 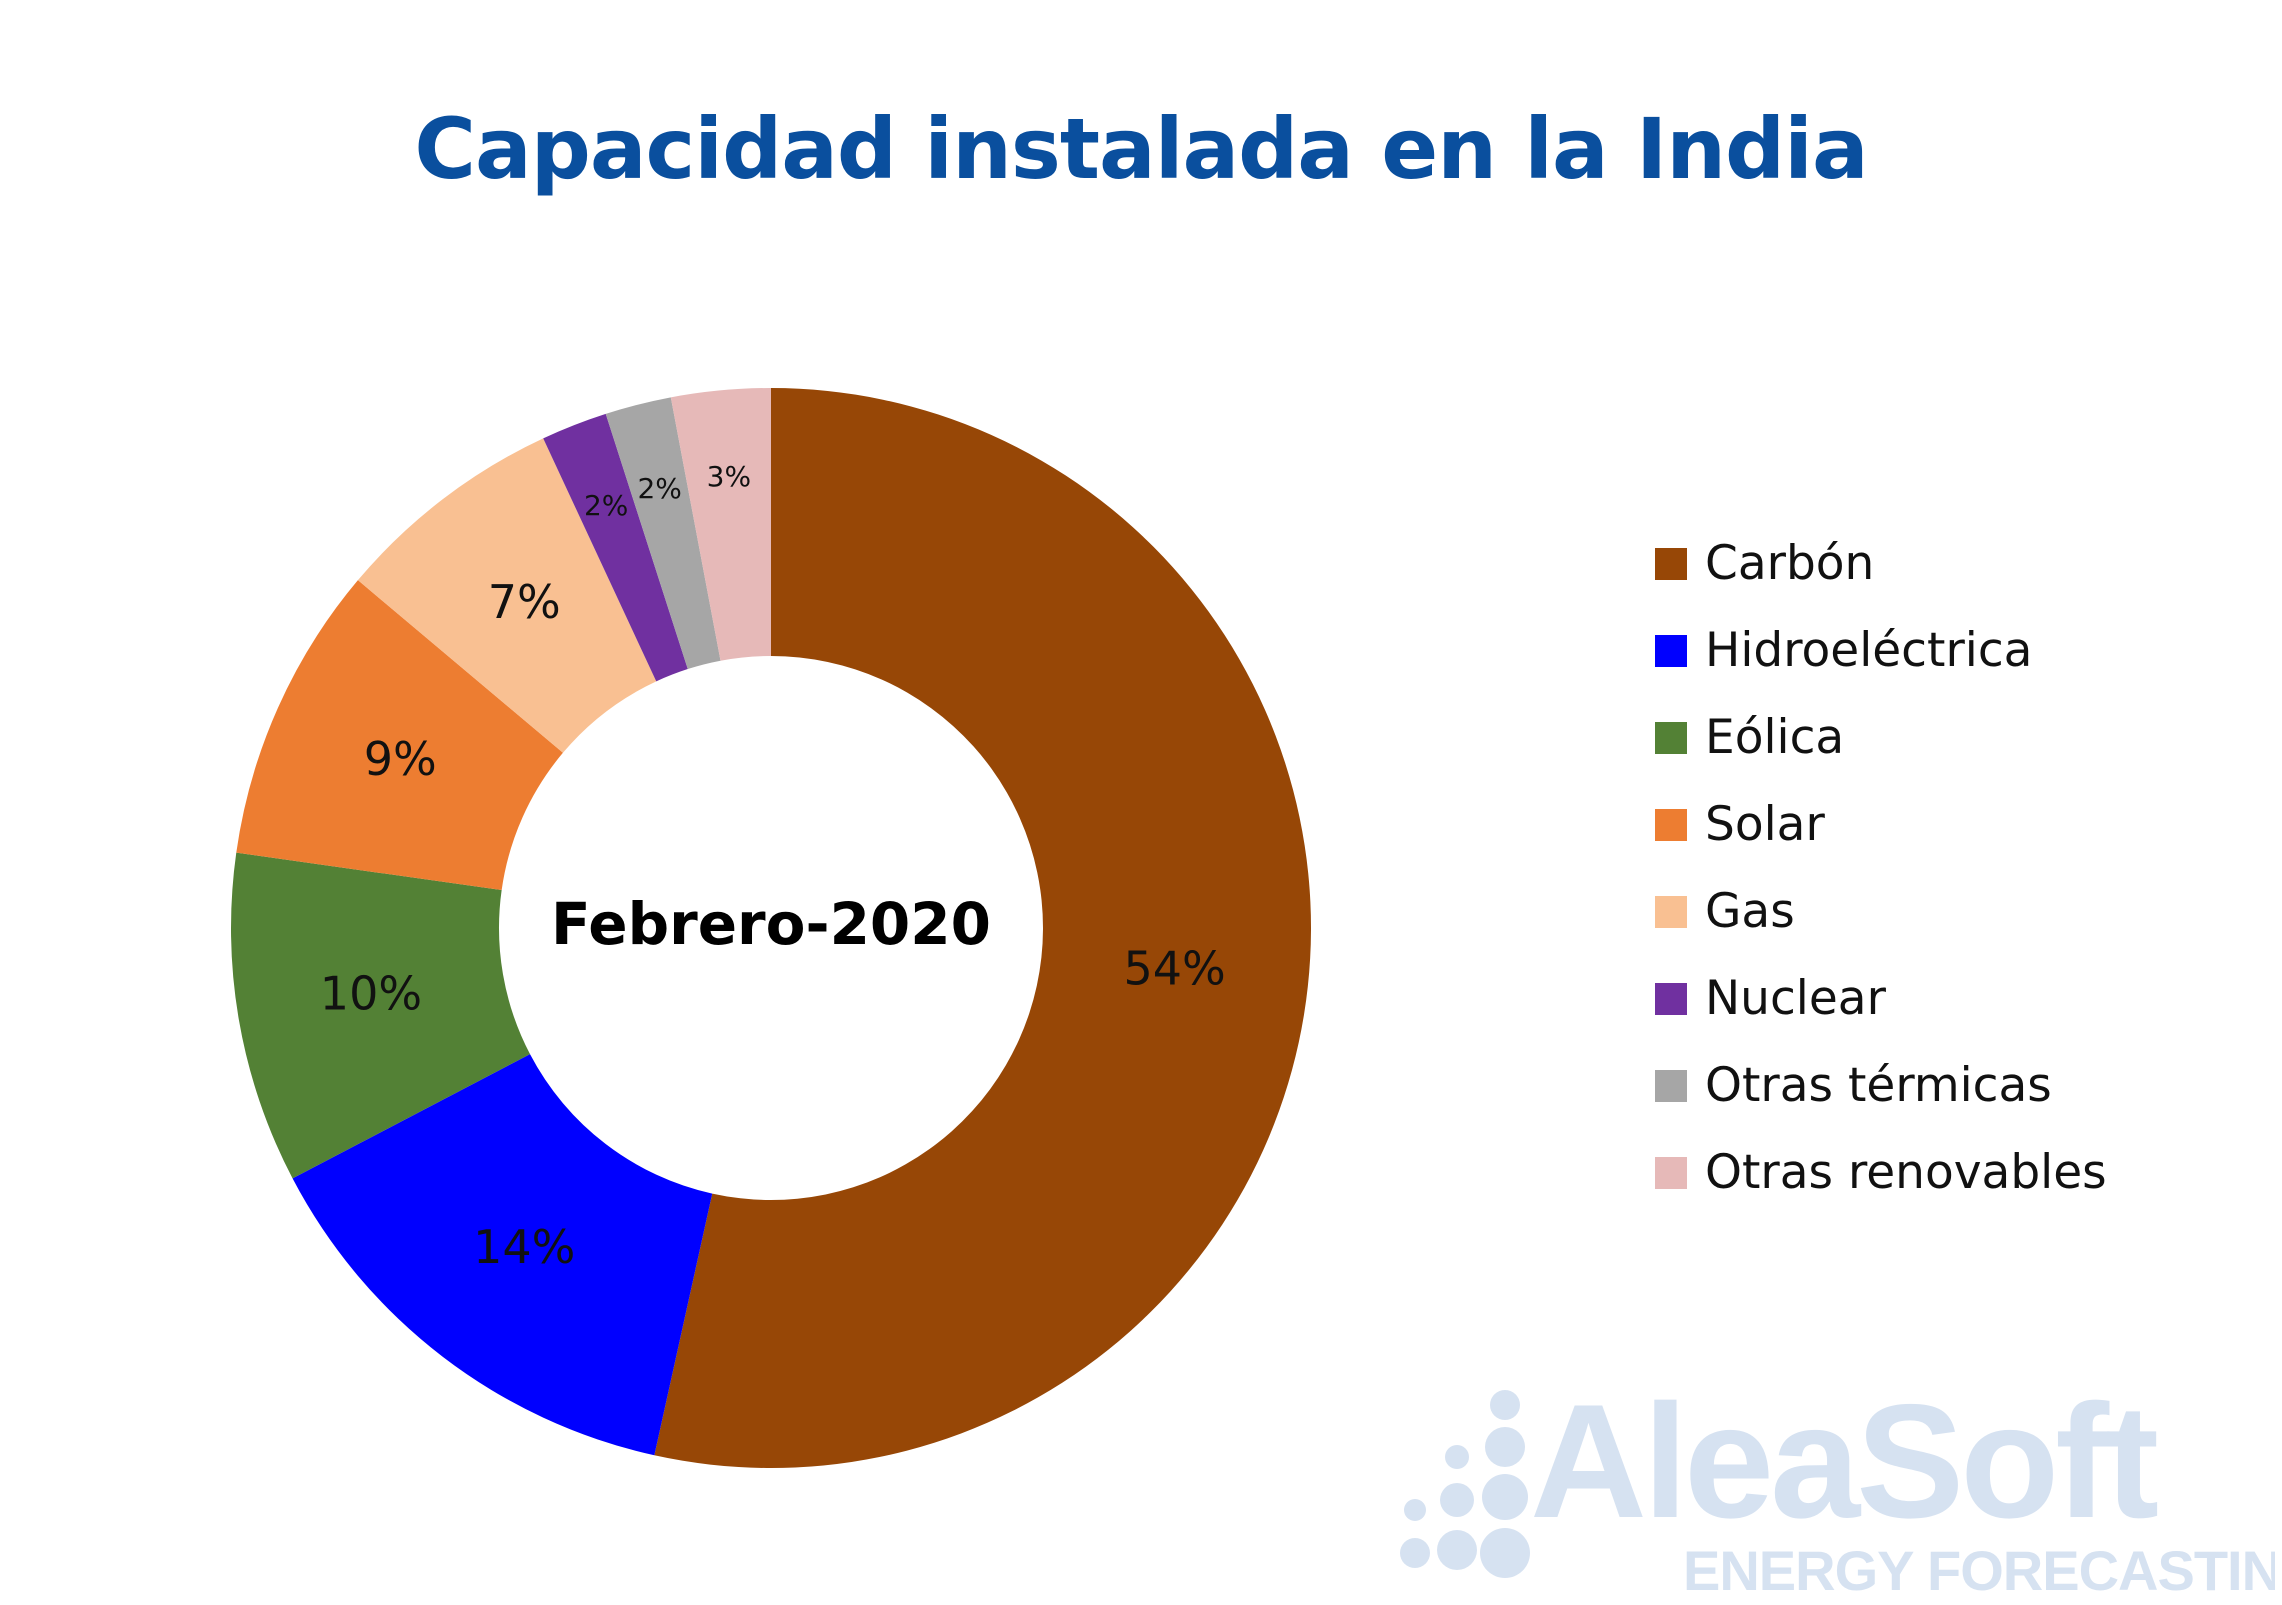 What do you see at coordinates (1881, 824) in the screenshot?
I see `legend-item-solar: Solar` at bounding box center [1881, 824].